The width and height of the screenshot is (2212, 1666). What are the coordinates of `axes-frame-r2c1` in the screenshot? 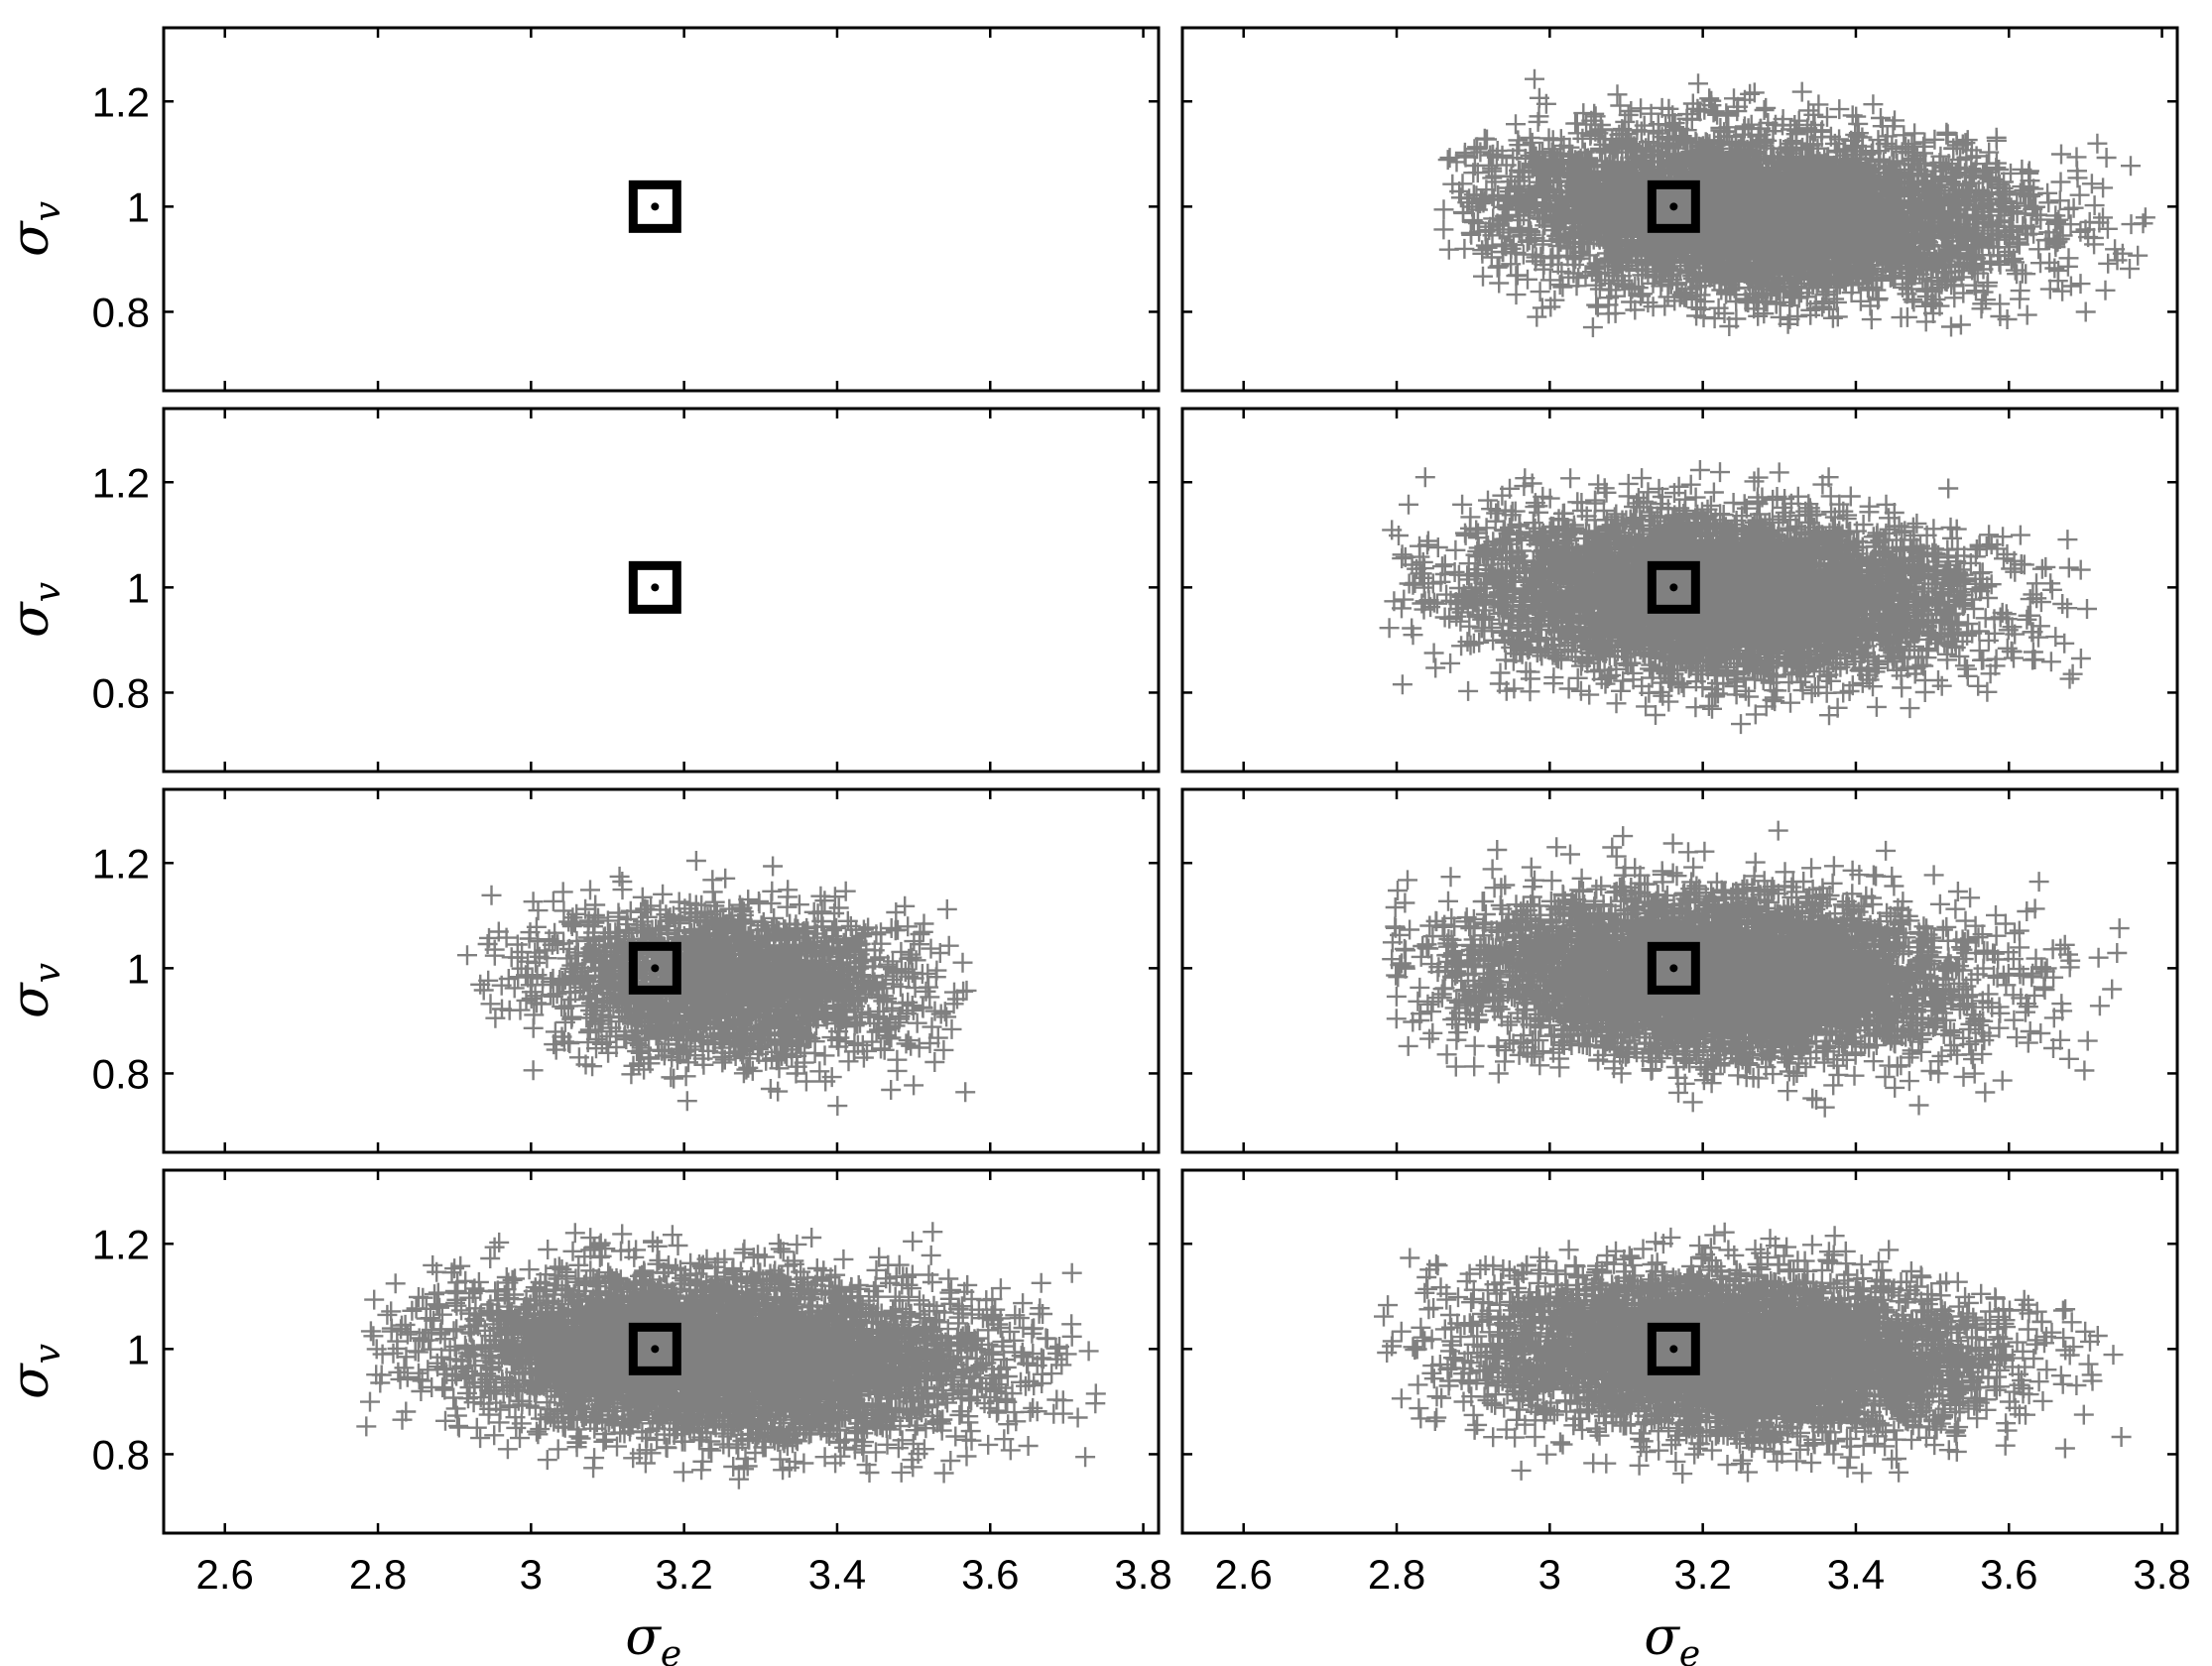 It's located at (662, 590).